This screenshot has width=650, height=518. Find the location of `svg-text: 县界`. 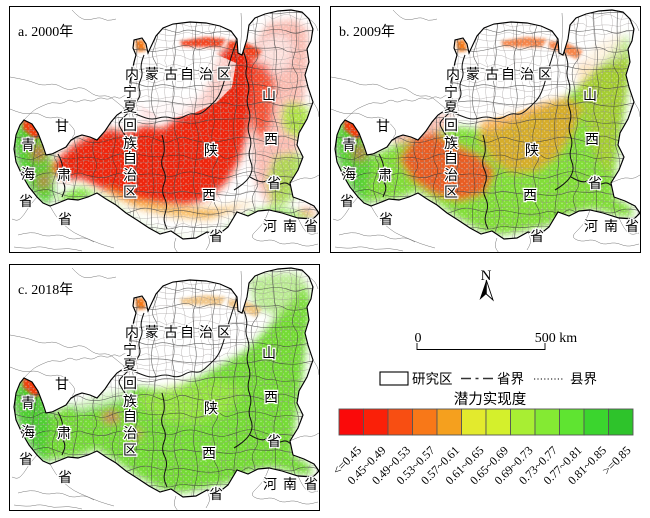

svg-text: 县界 is located at coordinates (583, 379).